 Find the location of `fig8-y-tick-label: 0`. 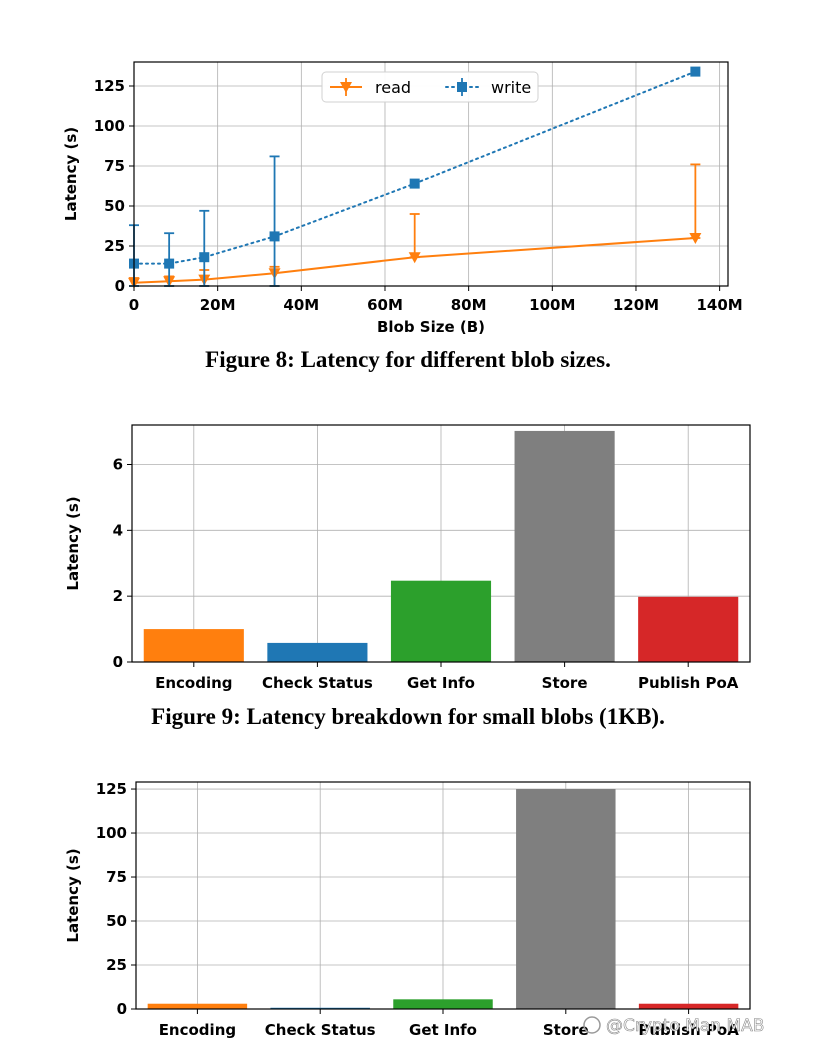

fig8-y-tick-label: 0 is located at coordinates (120, 286).